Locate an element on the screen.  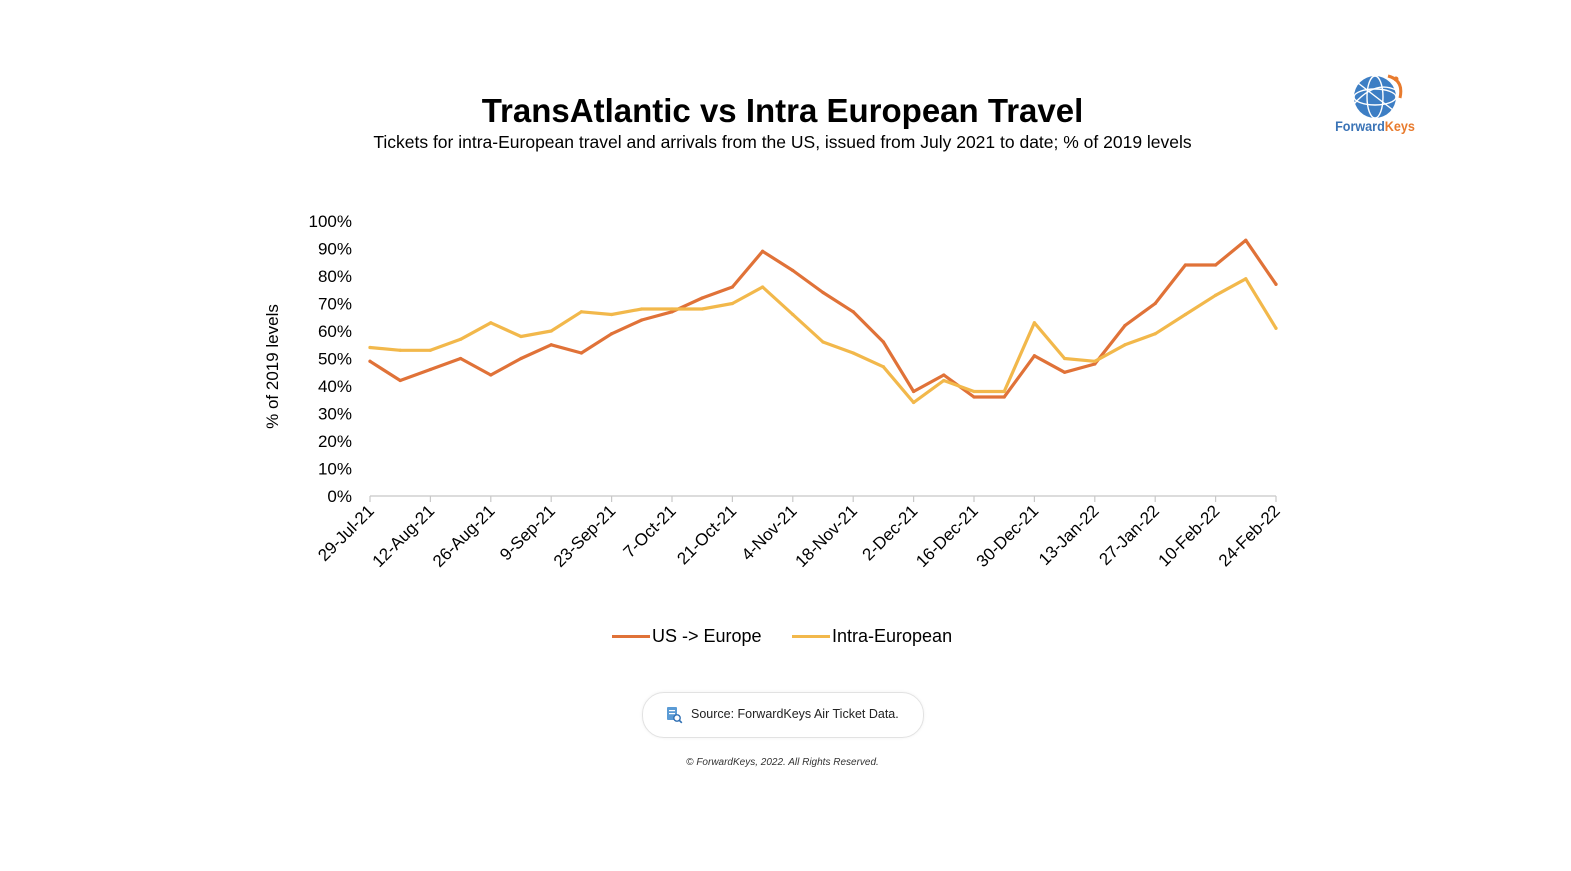
x-tick-label: 4-Nov-21 is located at coordinates (769, 532).